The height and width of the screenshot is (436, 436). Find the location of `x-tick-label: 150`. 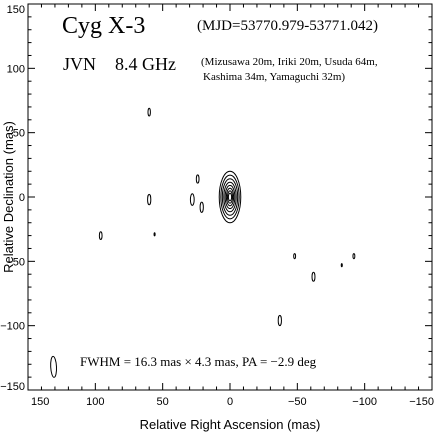

x-tick-label: 150 is located at coordinates (40, 402).